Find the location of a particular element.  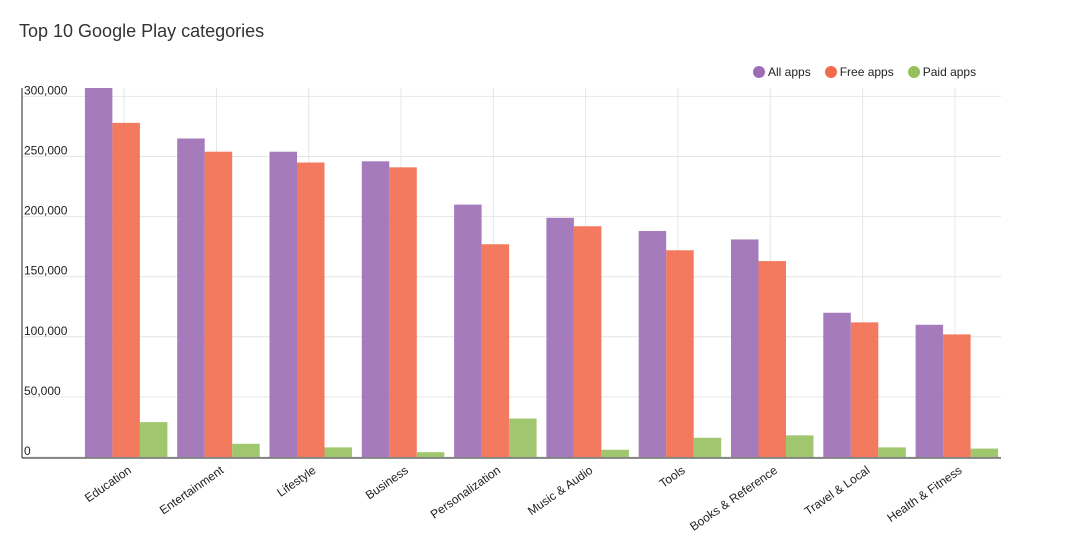

bar-paid-apps-music-audio is located at coordinates (615, 453).